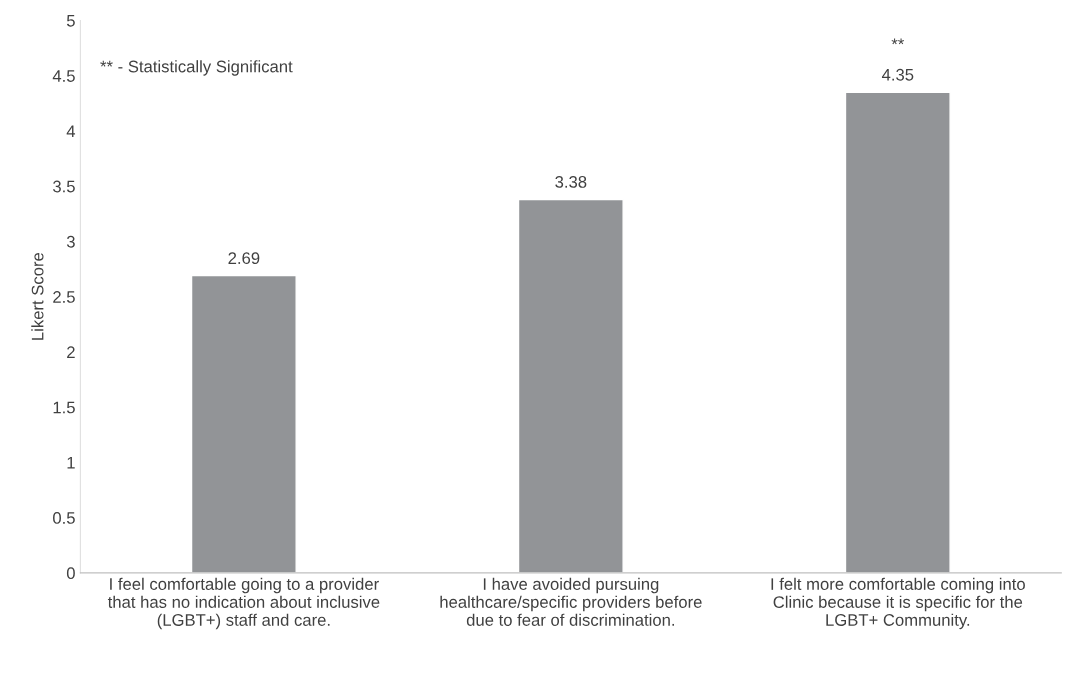 This screenshot has height=682, width=1072. Describe the element at coordinates (64, 297) in the screenshot. I see `y-tick-label: 2.5` at that location.